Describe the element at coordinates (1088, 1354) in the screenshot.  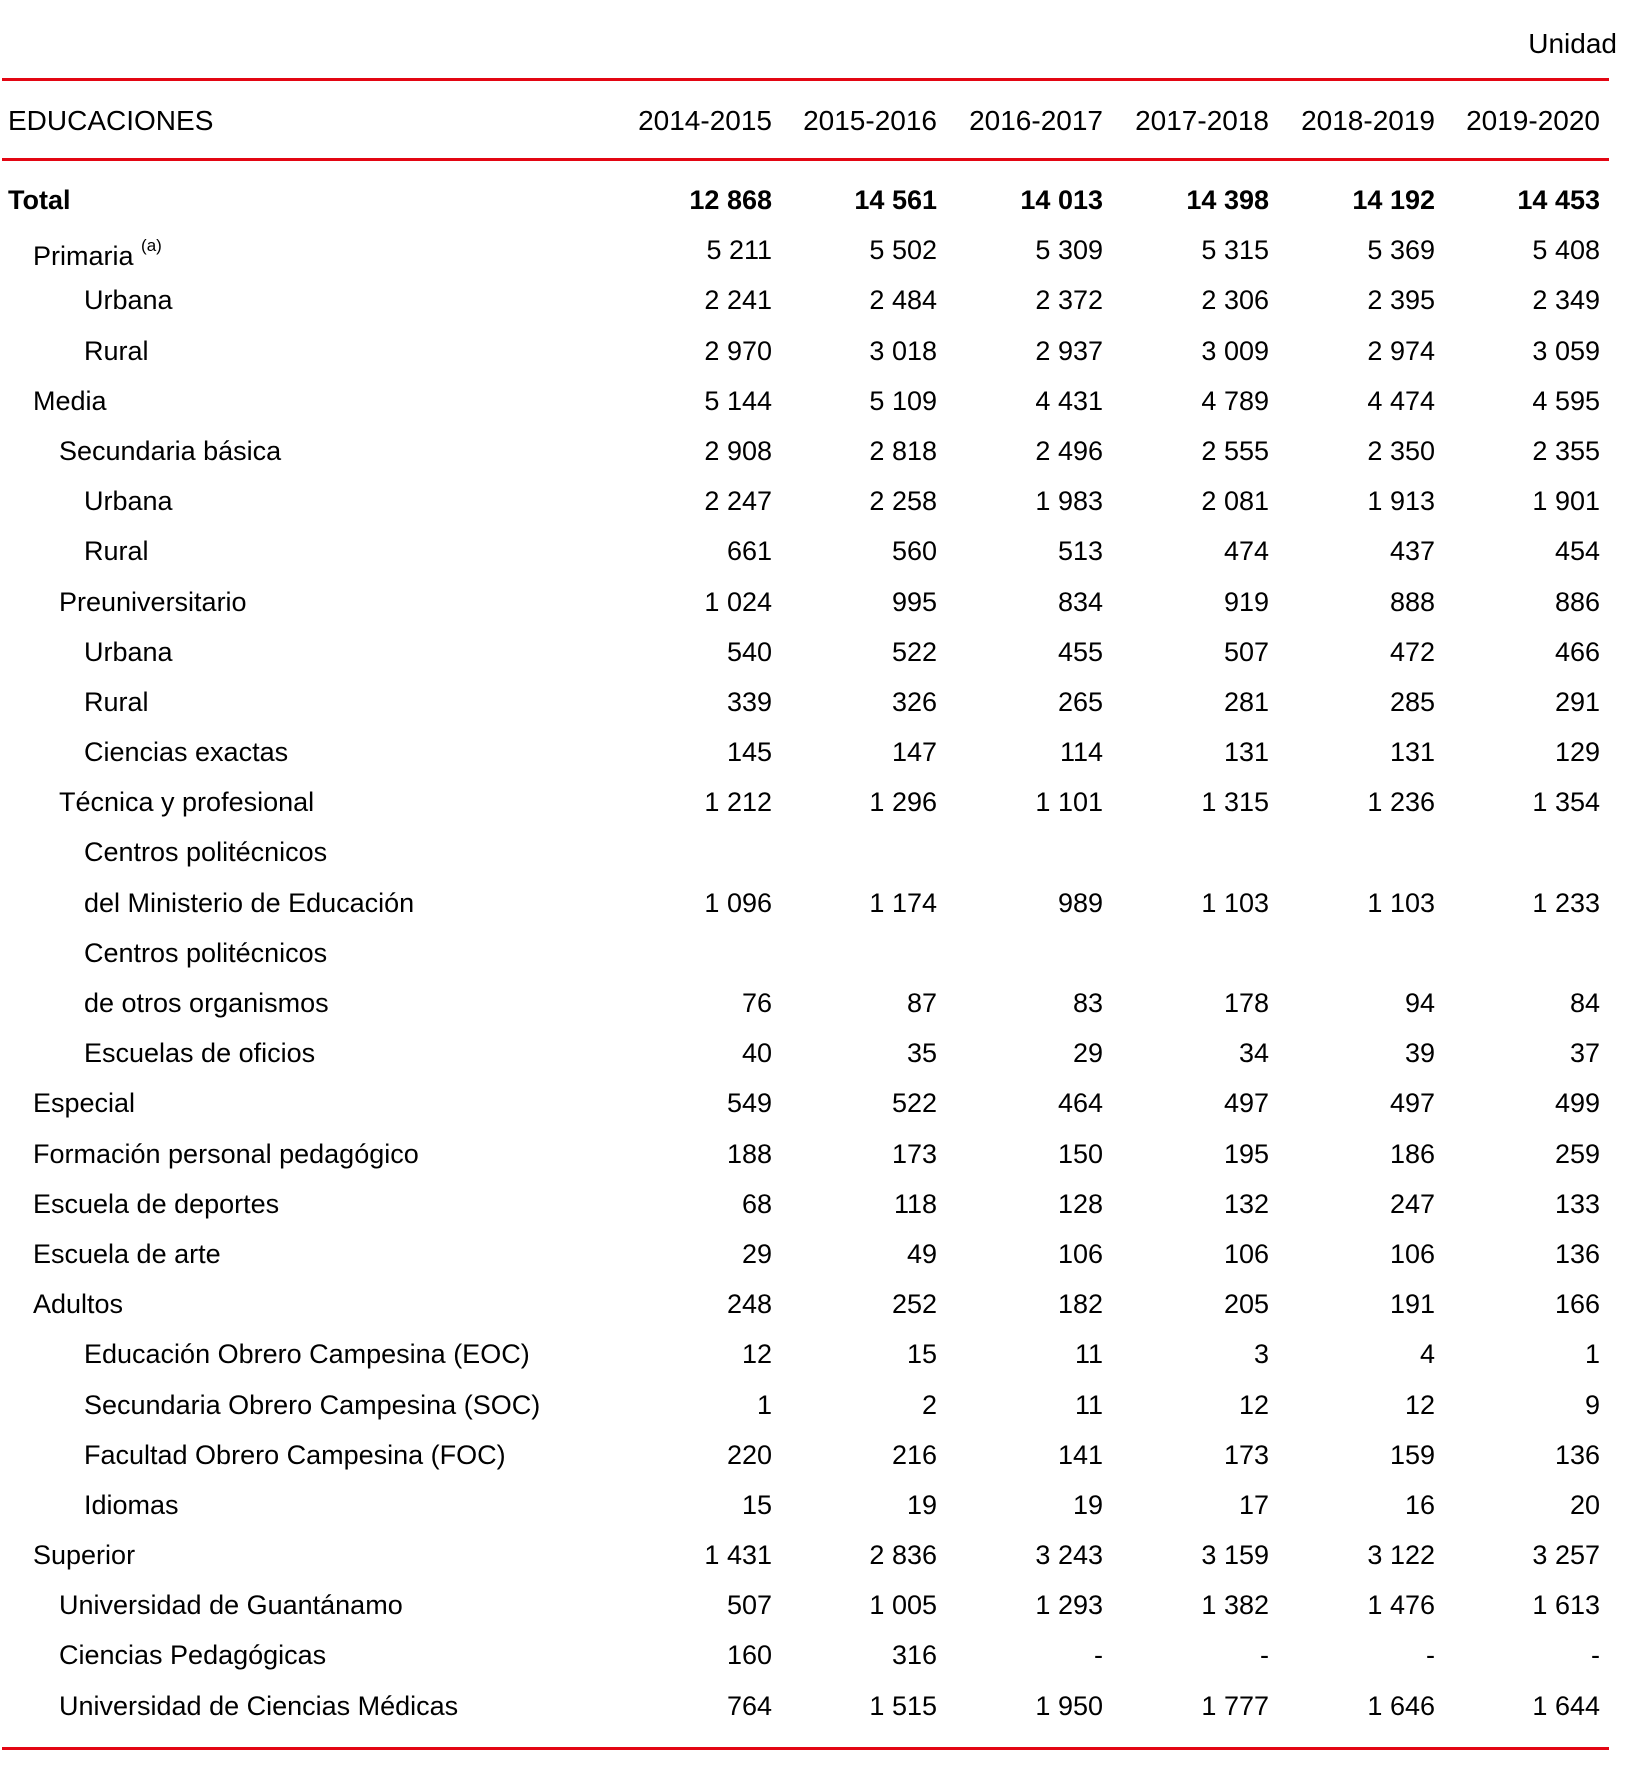
I see `table-cell: 11` at that location.